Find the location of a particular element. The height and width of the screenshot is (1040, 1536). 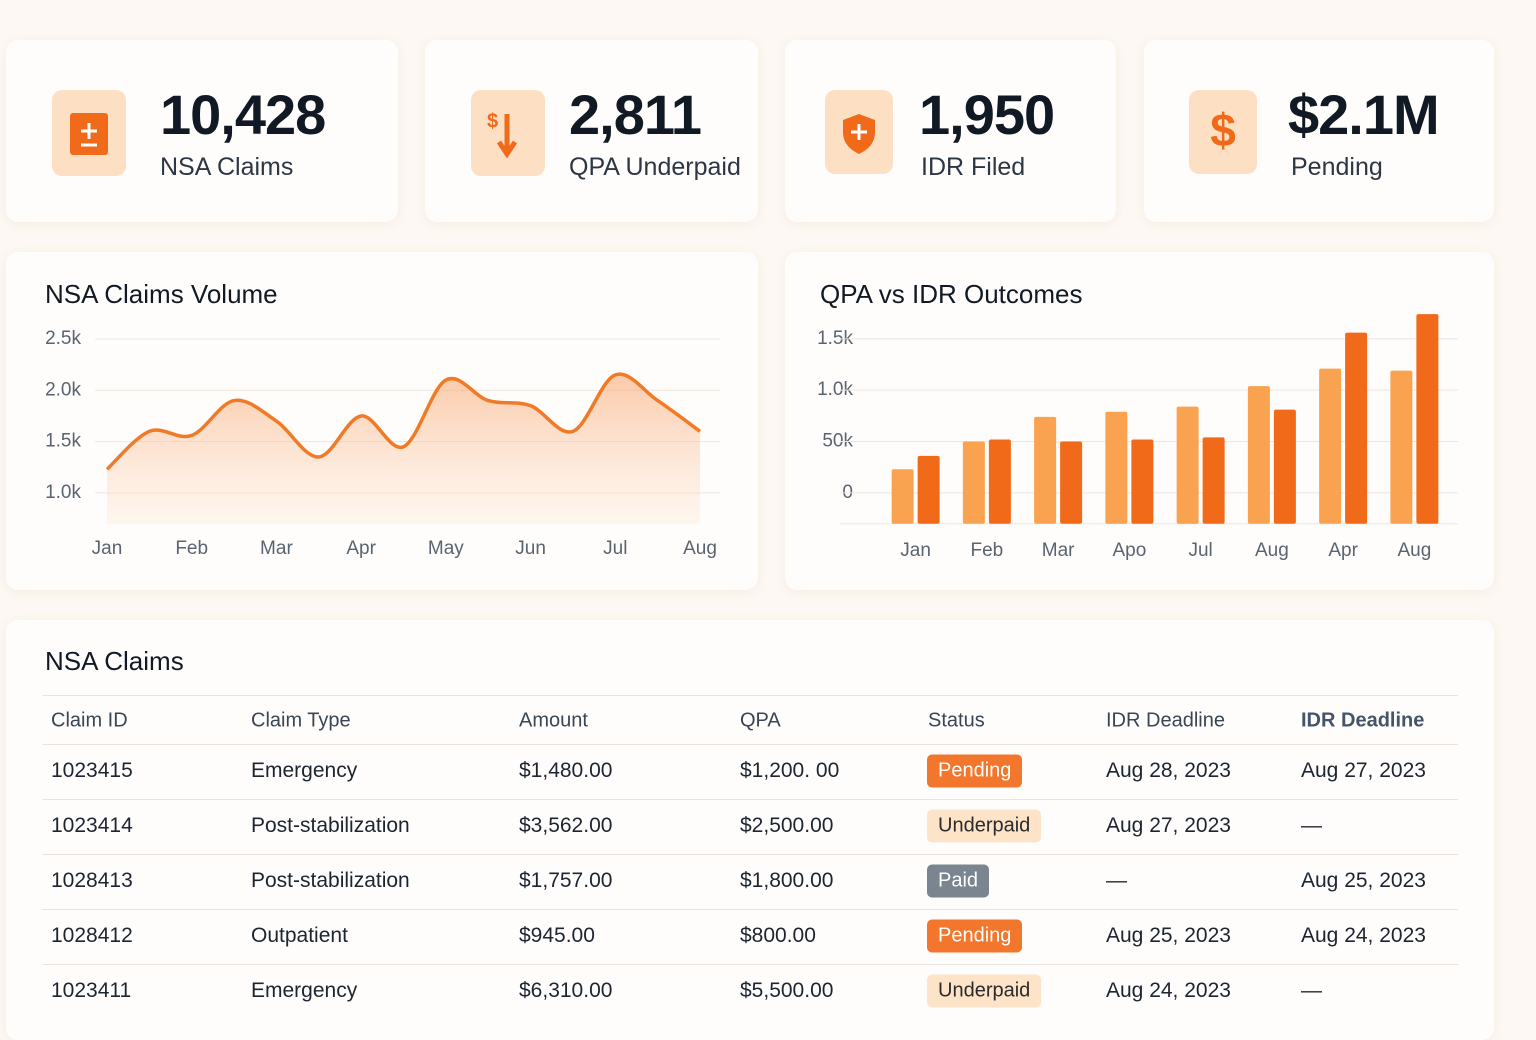

kpi-value: 10,428 is located at coordinates (243, 114).